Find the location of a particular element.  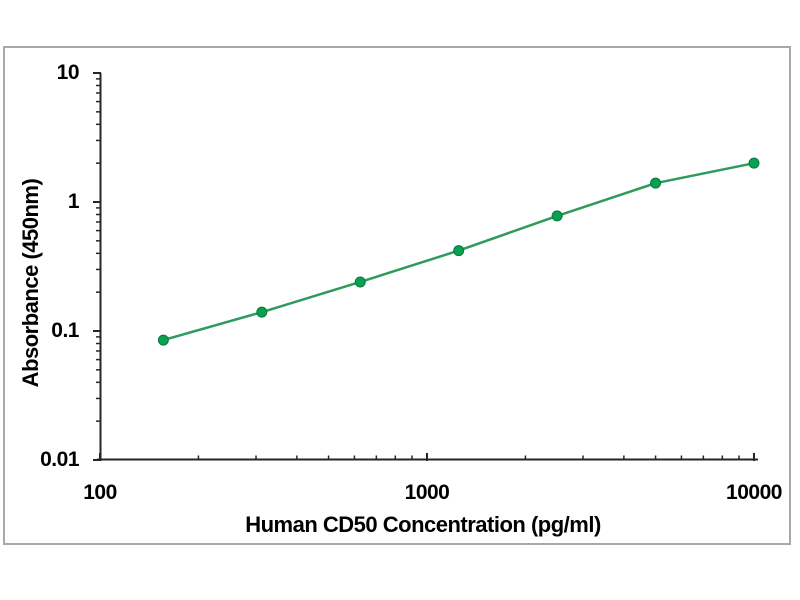

x-axis-title: Human CD50 Concentration (pg/ml) is located at coordinates (423, 524).